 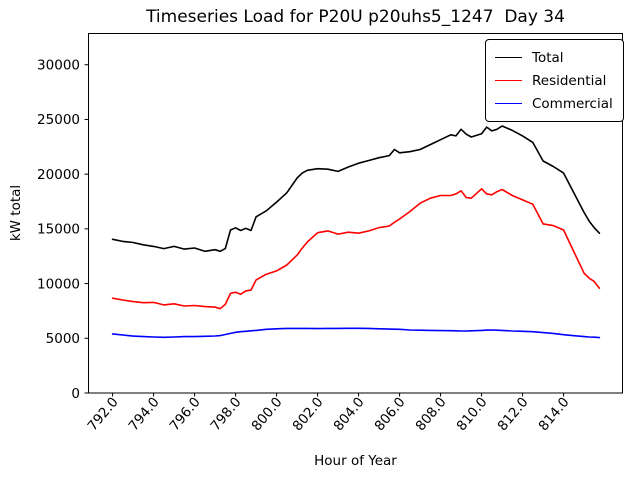 What do you see at coordinates (431, 414) in the screenshot?
I see `x-tick-label: 808.0` at bounding box center [431, 414].